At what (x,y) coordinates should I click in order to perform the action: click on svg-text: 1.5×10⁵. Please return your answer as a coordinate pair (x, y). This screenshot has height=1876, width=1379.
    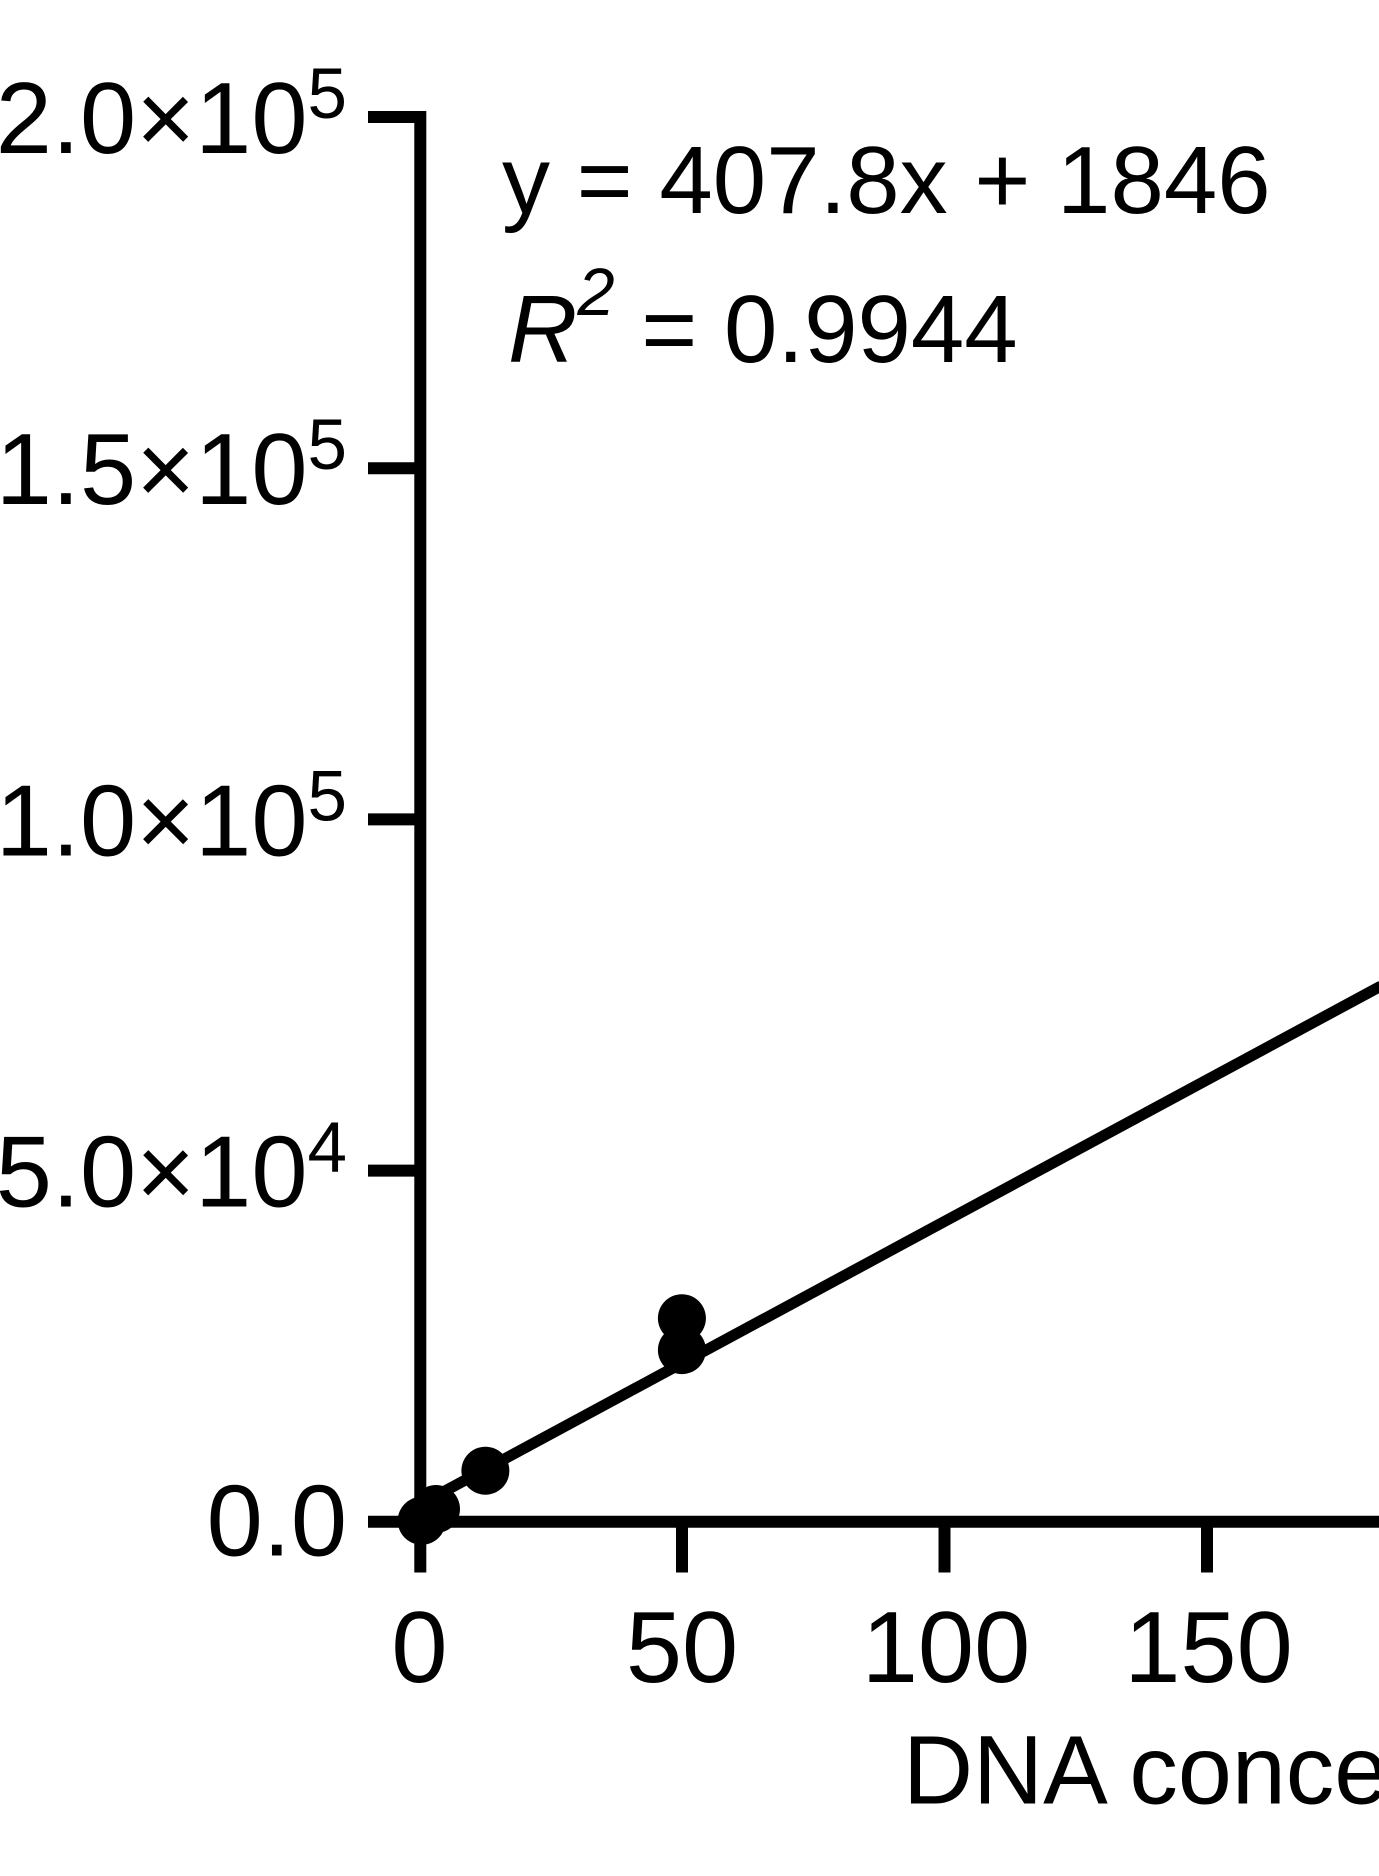
    Looking at the image, I should click on (173, 466).